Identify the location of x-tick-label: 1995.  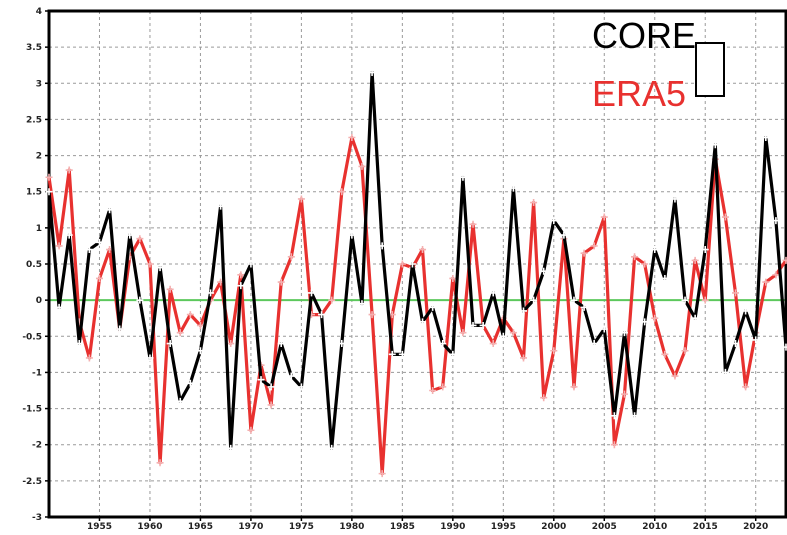
(503, 527).